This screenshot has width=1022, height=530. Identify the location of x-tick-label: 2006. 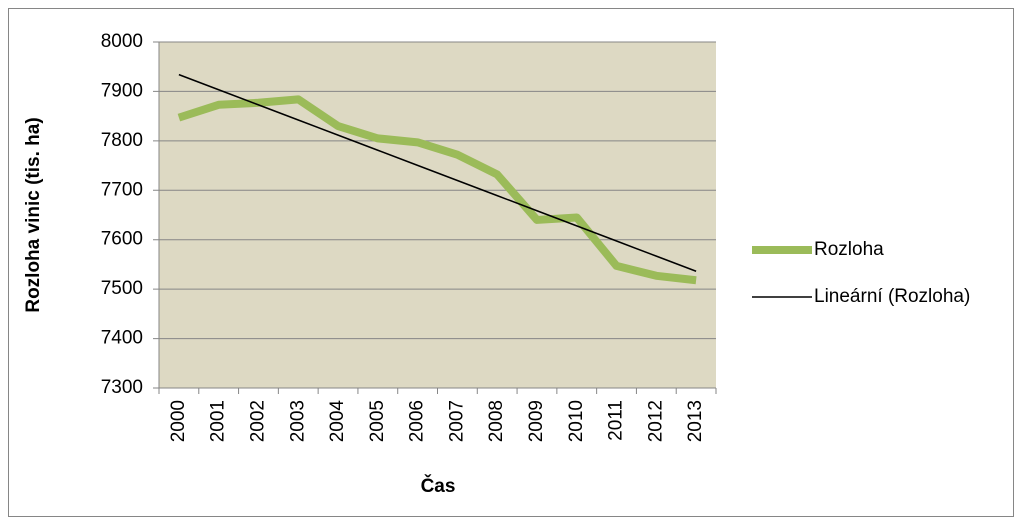
(417, 421).